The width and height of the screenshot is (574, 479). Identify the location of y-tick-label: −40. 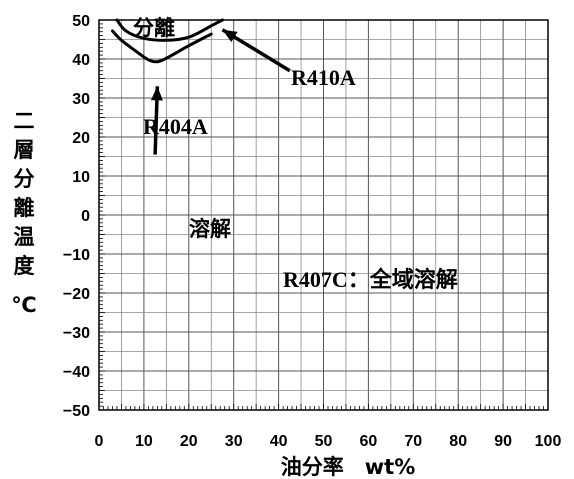
(76, 372).